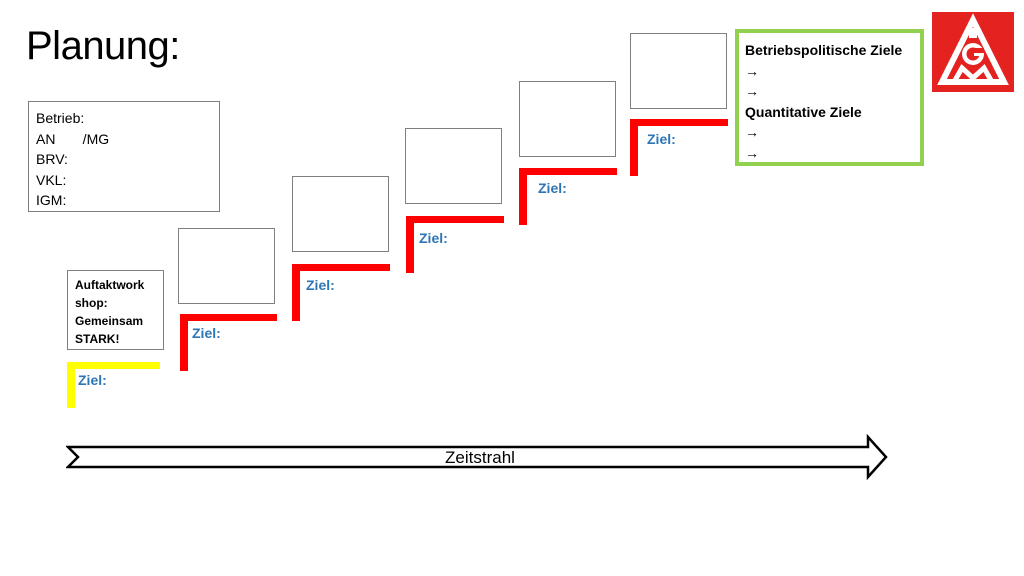 This screenshot has width=1024, height=576. I want to click on step-4-goal-label: Ziel:, so click(433, 238).